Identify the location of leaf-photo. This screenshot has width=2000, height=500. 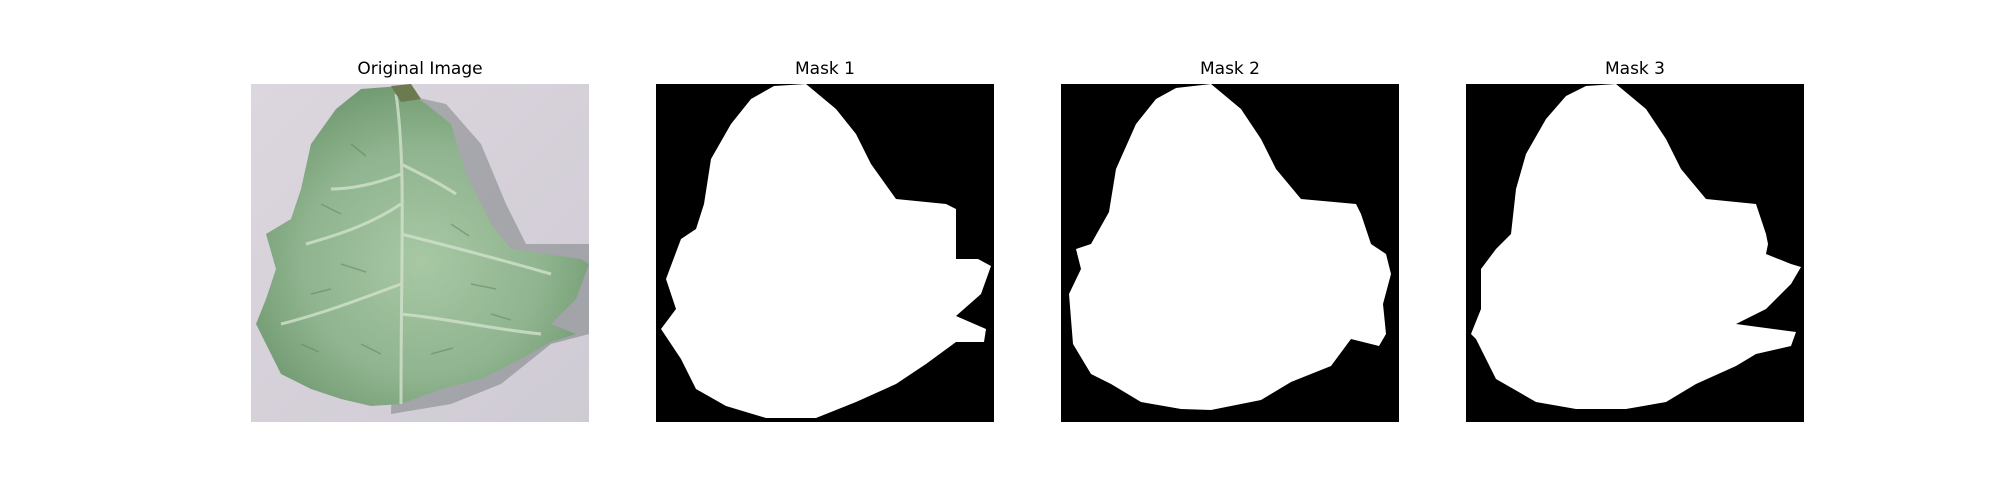
(420, 253).